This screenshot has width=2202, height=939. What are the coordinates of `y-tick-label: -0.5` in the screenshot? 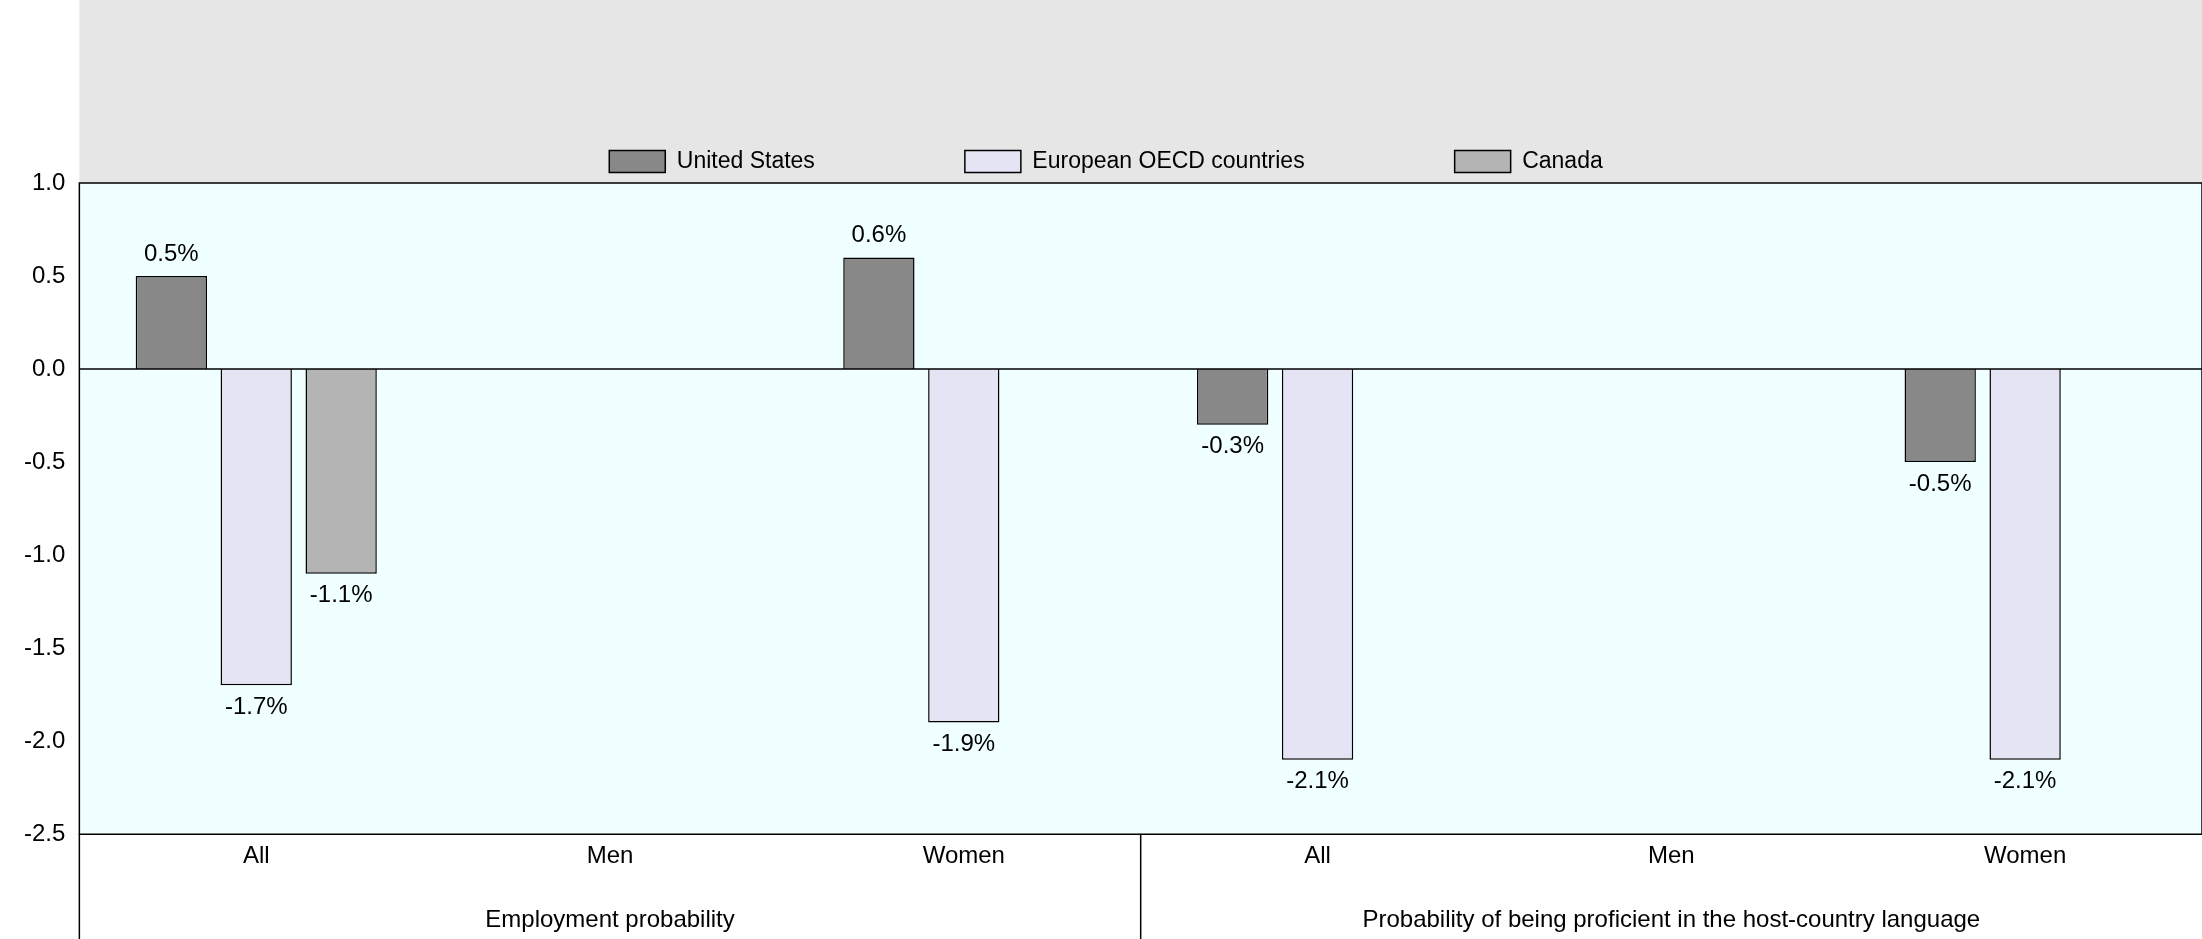 It's located at (45, 460).